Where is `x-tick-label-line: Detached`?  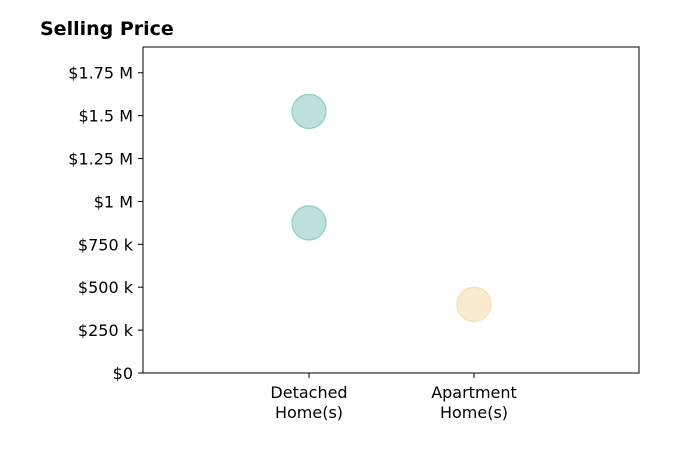 x-tick-label-line: Detached is located at coordinates (308, 392).